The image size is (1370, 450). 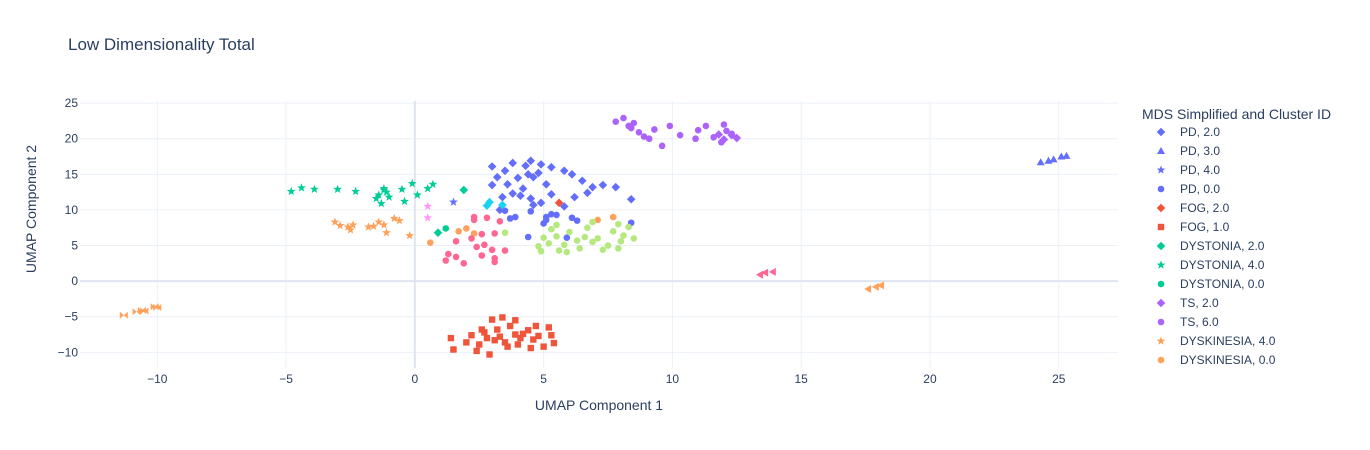 What do you see at coordinates (1222, 284) in the screenshot?
I see `legend-item-label: DYSTONIA, 0.0` at bounding box center [1222, 284].